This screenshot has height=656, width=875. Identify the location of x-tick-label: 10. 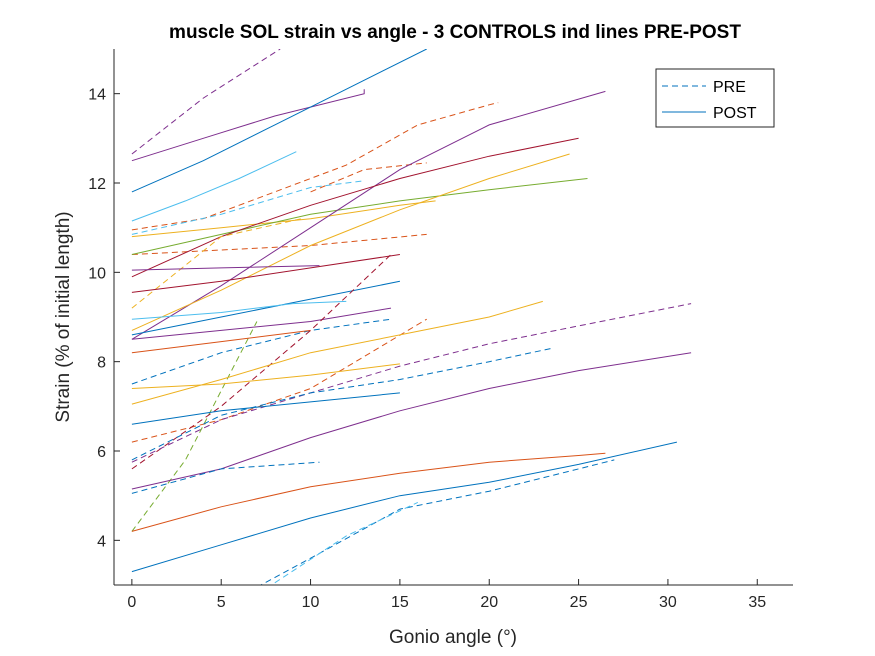
(311, 602).